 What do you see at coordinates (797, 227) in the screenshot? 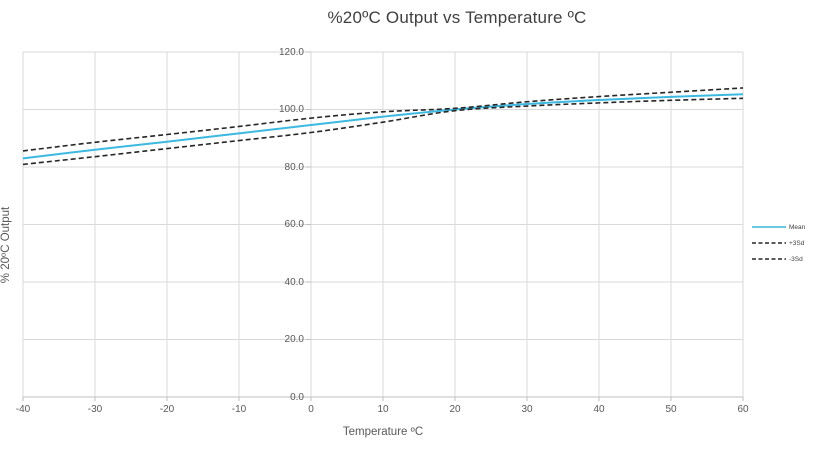
I see `legend-label: Mean` at bounding box center [797, 227].